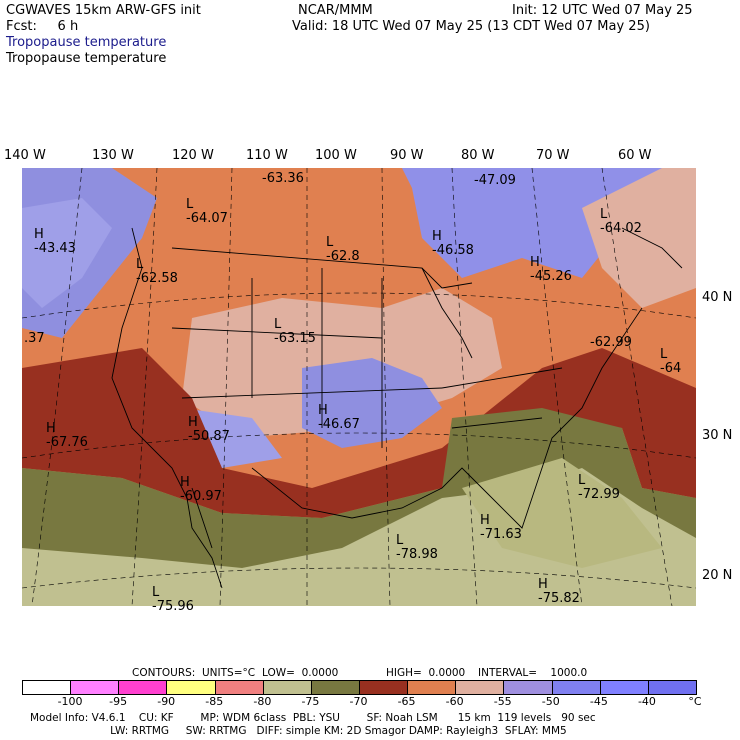 The height and width of the screenshot is (740, 740). What do you see at coordinates (372, 403) in the screenshot?
I see `cold-region-central` at bounding box center [372, 403].